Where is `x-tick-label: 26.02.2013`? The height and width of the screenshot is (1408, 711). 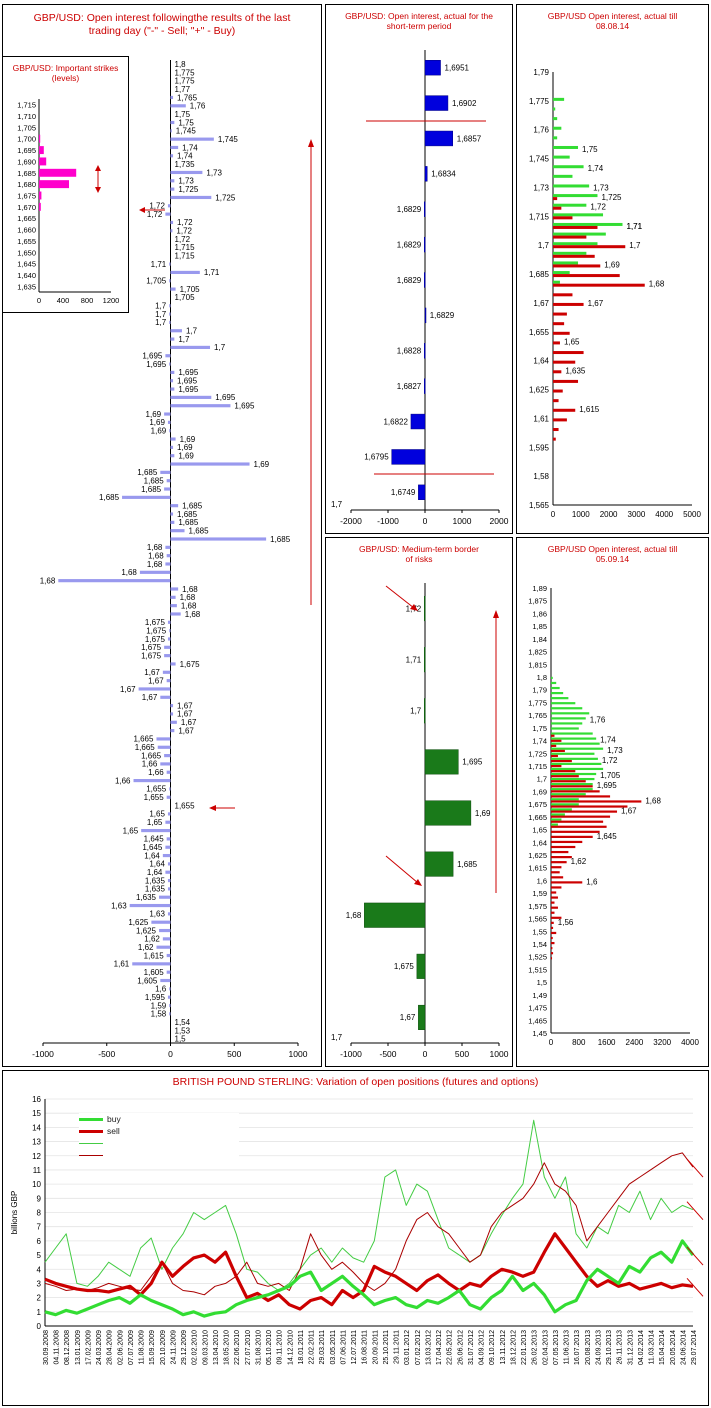 x-tick-label: 26.02.2013 is located at coordinates (535, 1347).